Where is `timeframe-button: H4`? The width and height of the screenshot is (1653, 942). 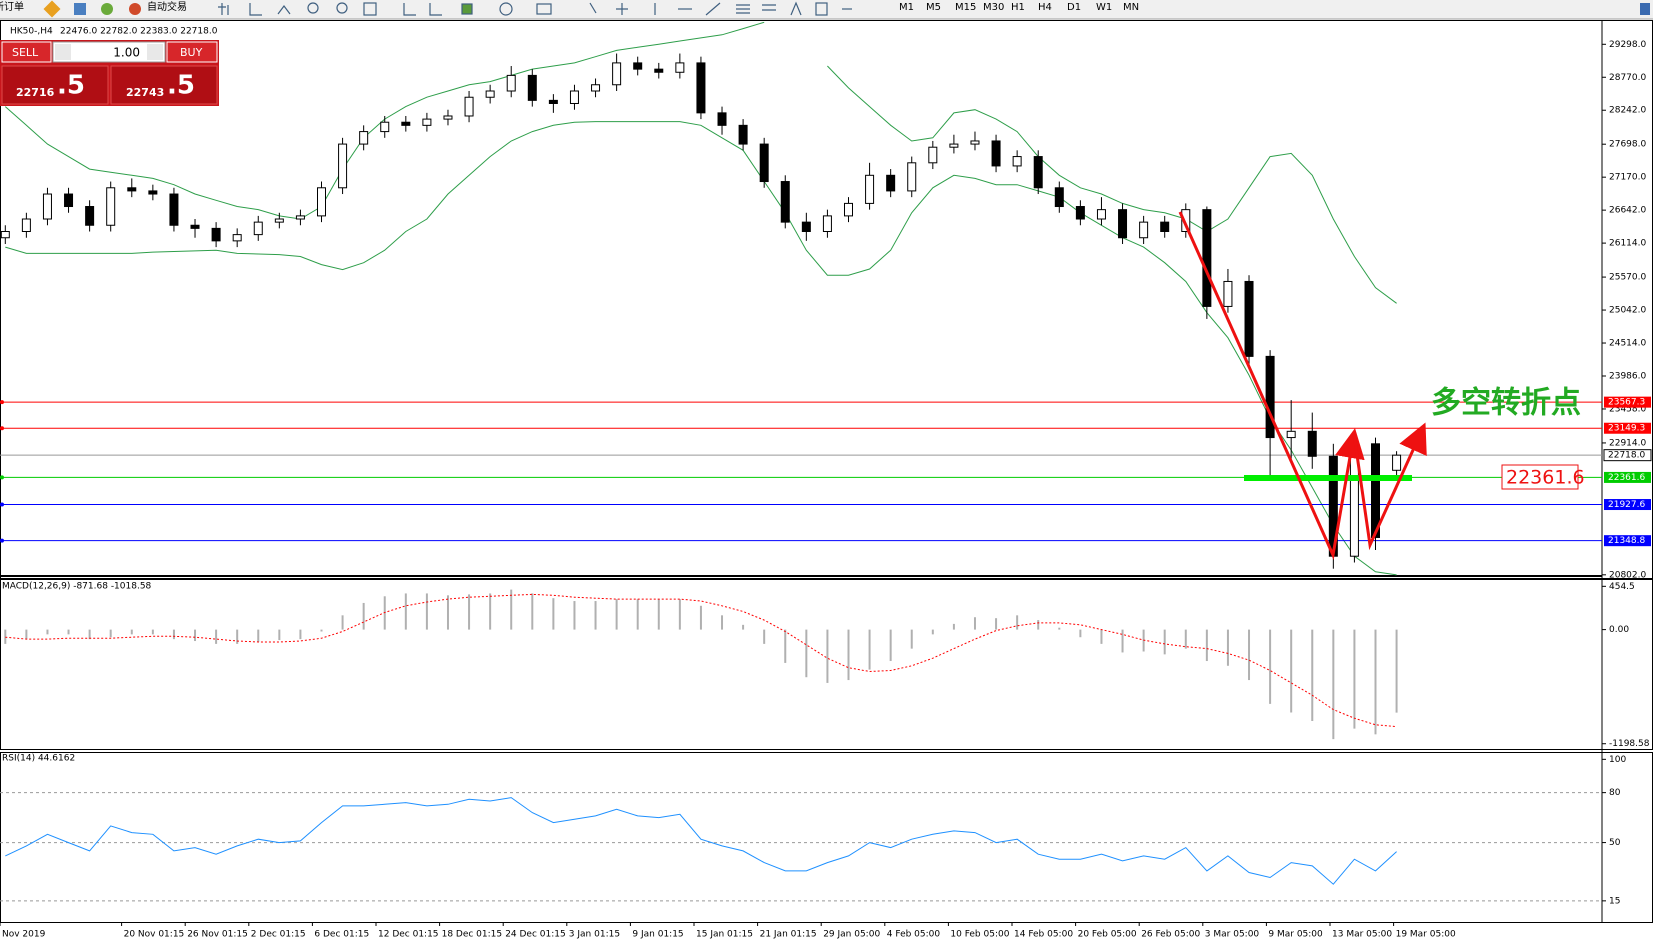 timeframe-button: H4 is located at coordinates (1045, 7).